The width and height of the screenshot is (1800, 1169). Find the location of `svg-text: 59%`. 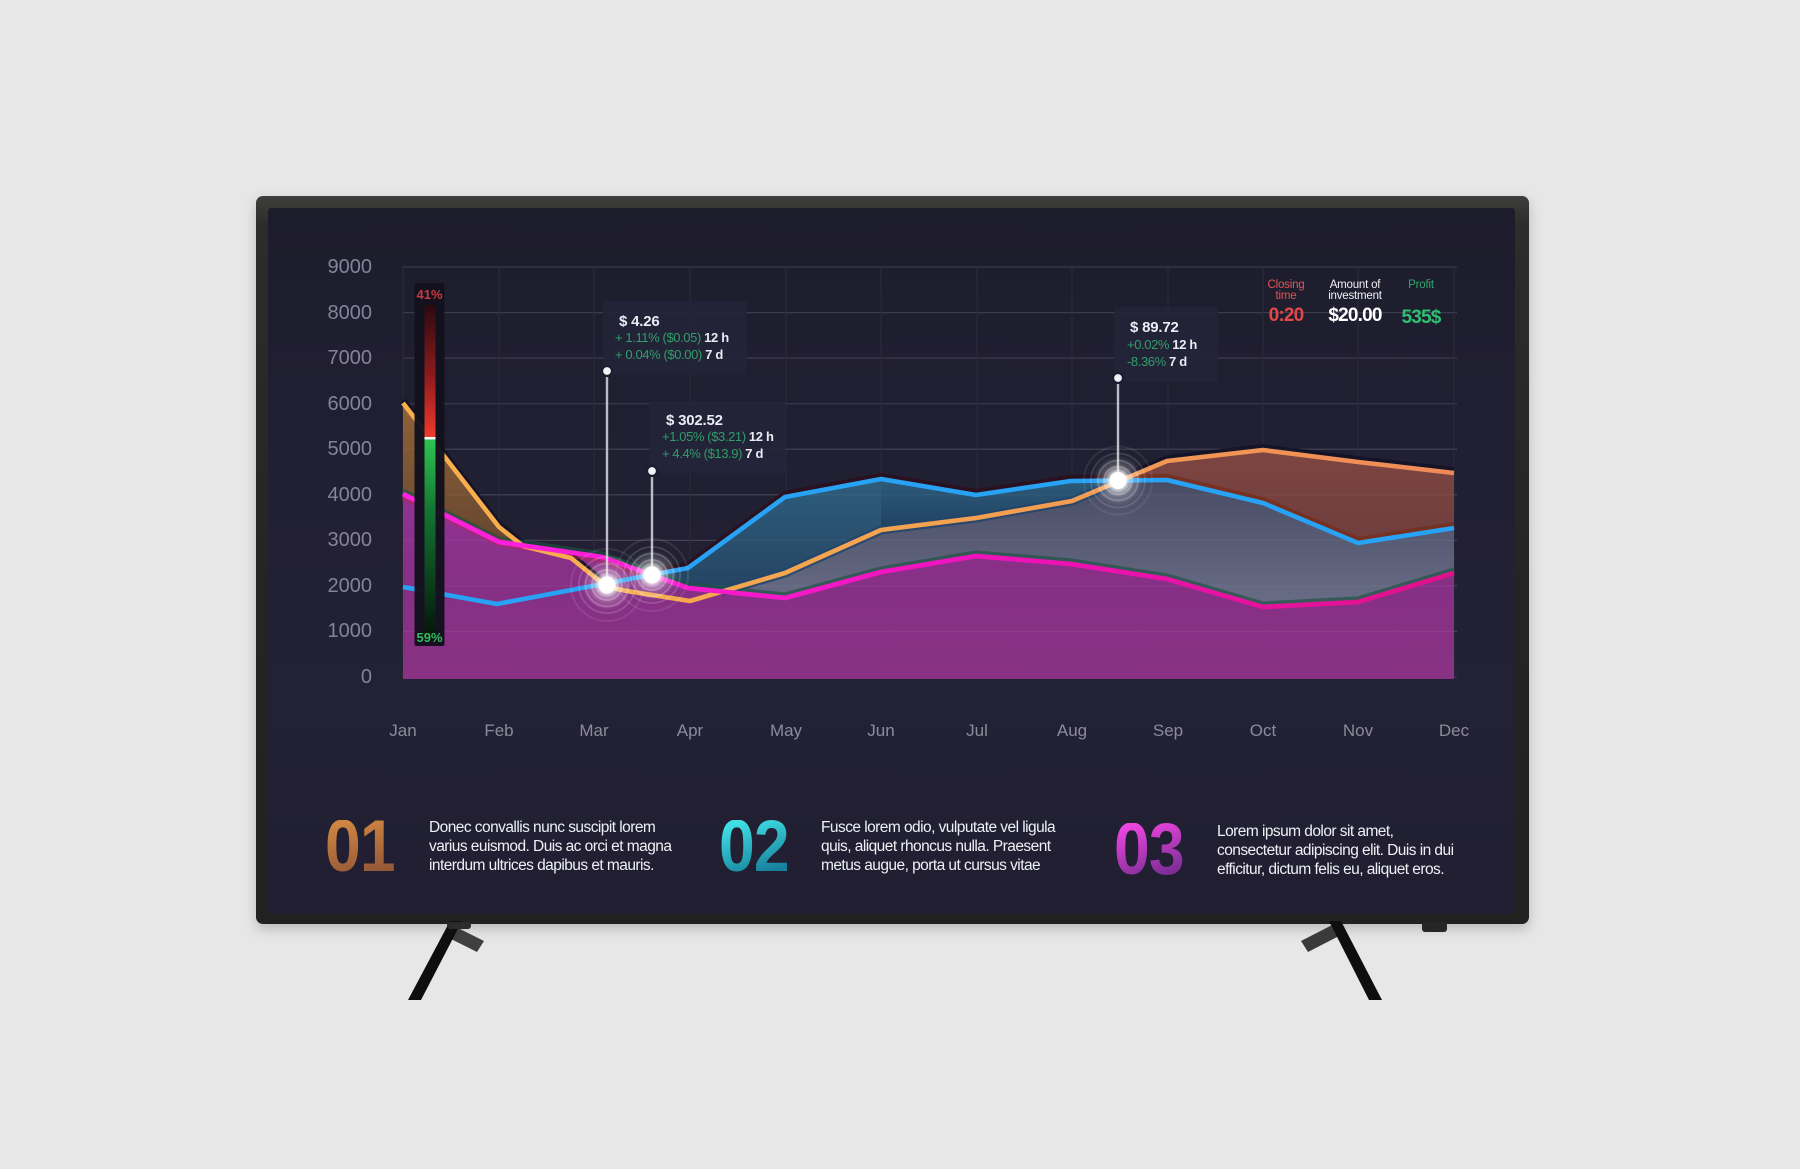

svg-text: 59% is located at coordinates (429, 637).